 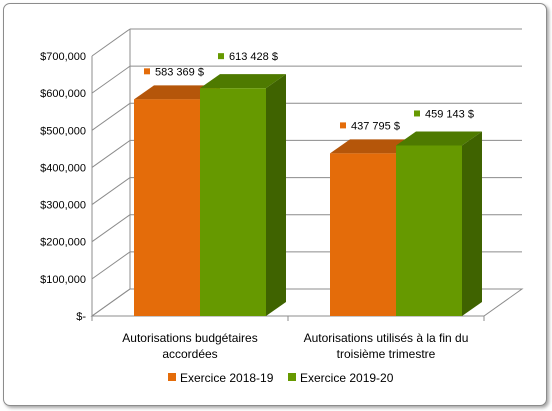 I want to click on data-label: 583 369 $, so click(x=179, y=72).